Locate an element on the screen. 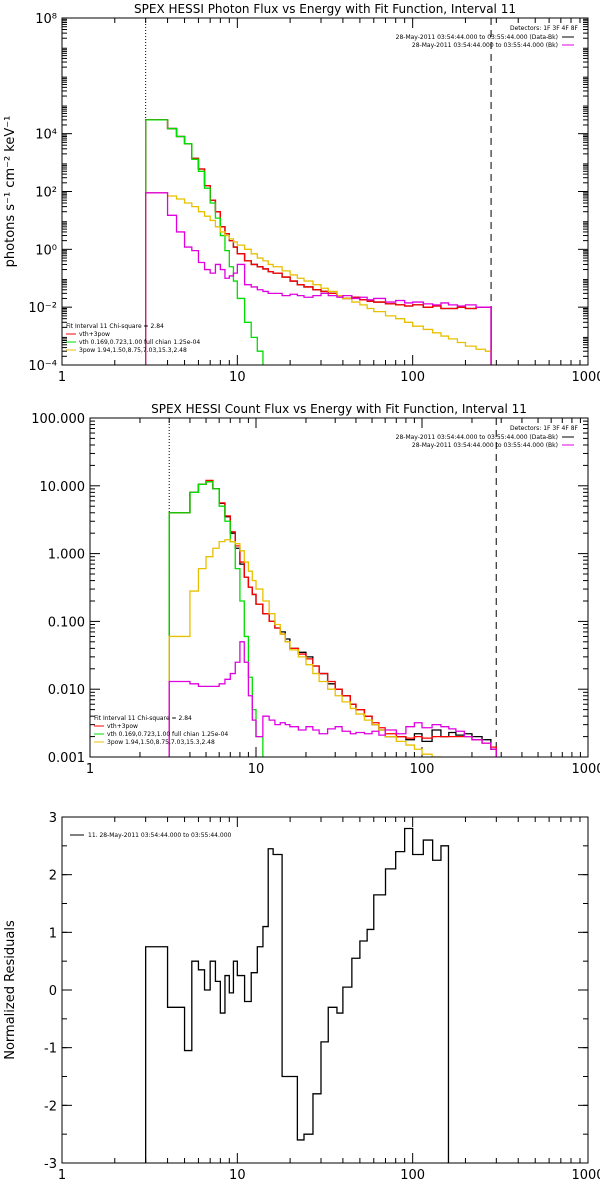 This screenshot has height=1200, width=600. y-tick-label: 0.001 is located at coordinates (66, 758).